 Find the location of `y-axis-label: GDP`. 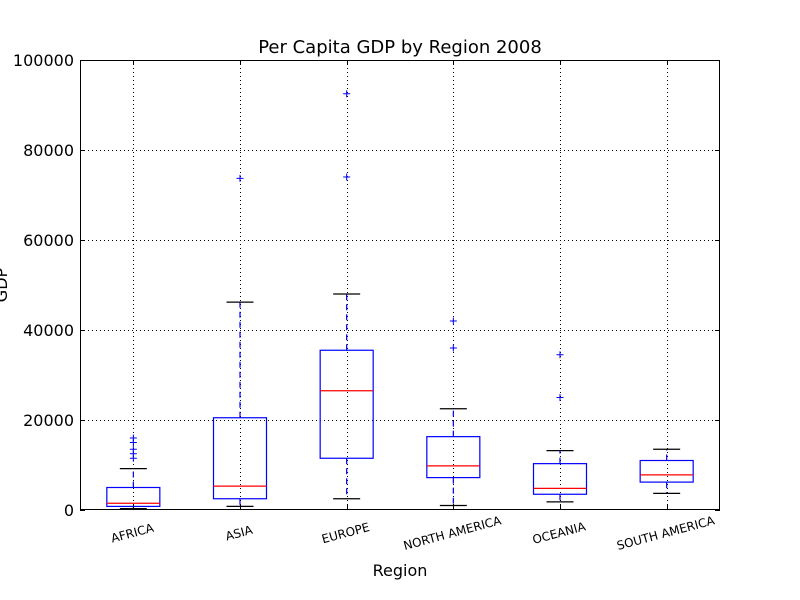

y-axis-label: GDP is located at coordinates (5, 284).